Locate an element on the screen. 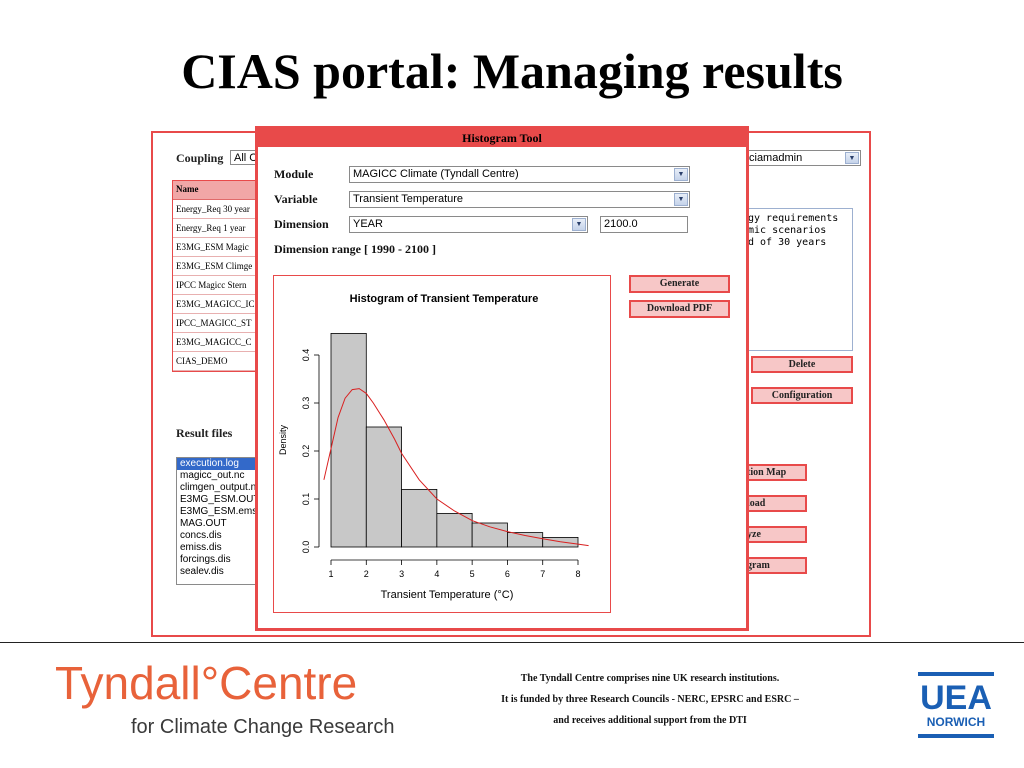  coupling-label: Coupling is located at coordinates (200, 158).